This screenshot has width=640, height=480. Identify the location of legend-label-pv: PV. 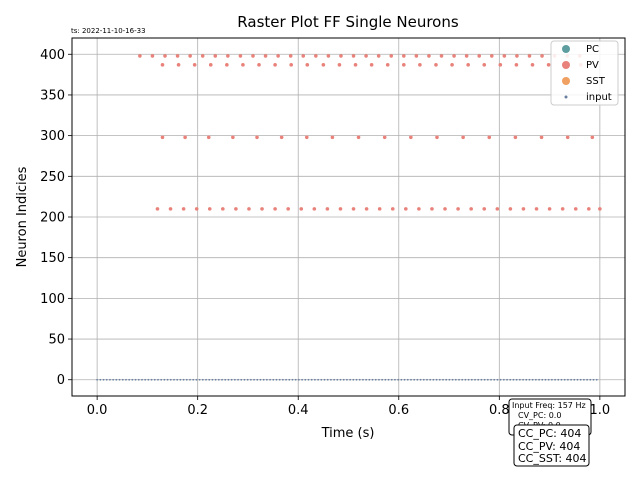
(592, 65).